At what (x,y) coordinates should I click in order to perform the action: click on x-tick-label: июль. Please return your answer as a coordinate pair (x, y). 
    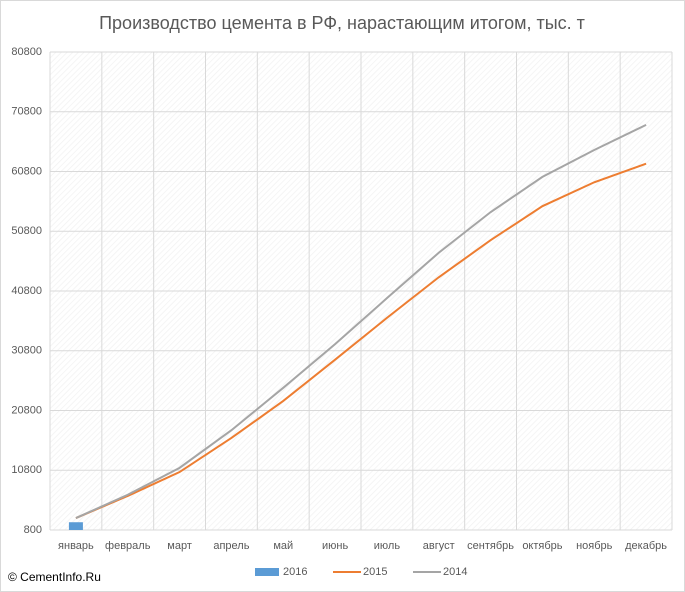
    Looking at the image, I should click on (387, 546).